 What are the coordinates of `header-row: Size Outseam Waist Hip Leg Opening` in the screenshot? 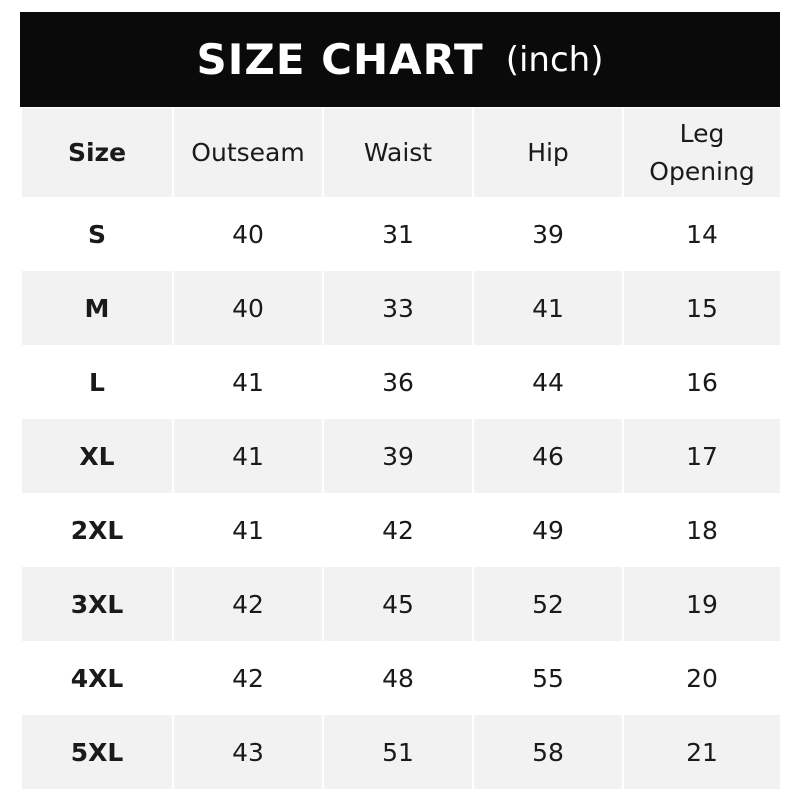 It's located at (401, 152).